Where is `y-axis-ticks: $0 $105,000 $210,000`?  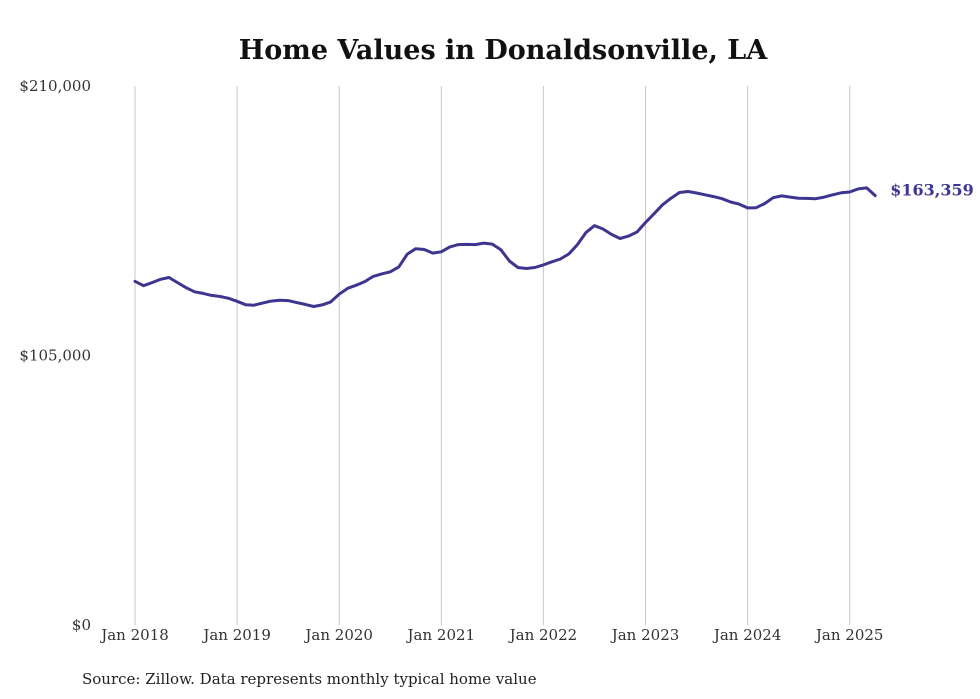 y-axis-ticks: $0 $105,000 $210,000 is located at coordinates (55, 355).